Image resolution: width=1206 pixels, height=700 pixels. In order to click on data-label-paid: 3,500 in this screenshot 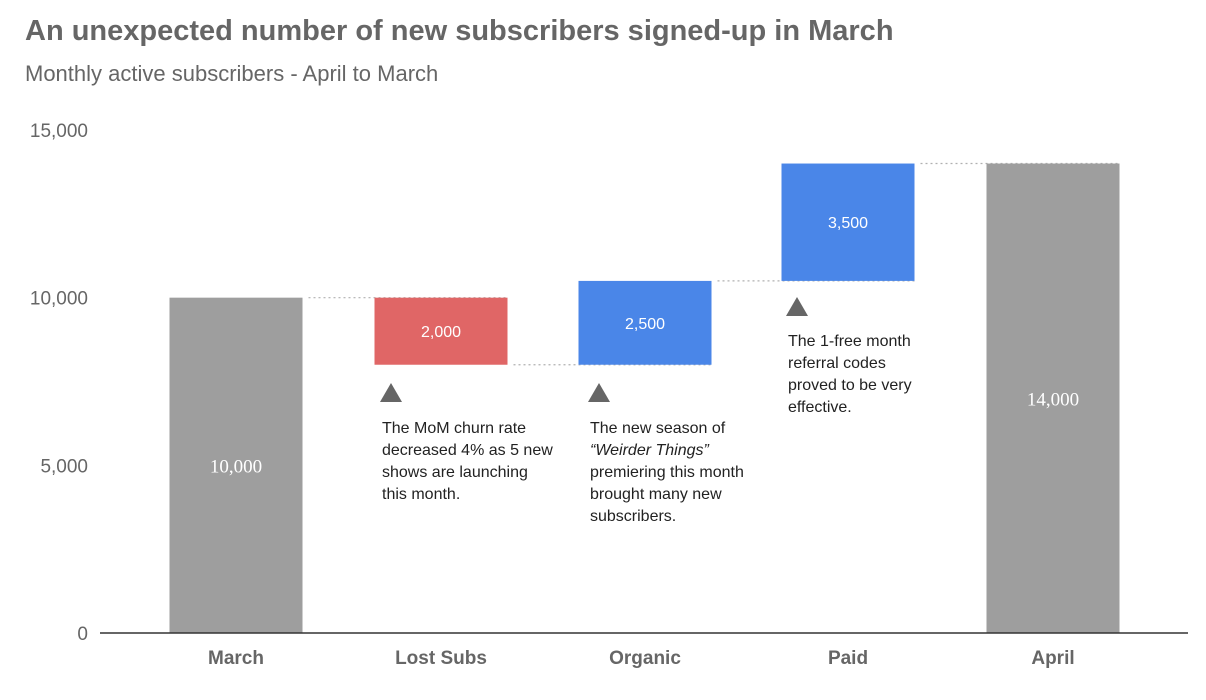, I will do `click(848, 223)`.